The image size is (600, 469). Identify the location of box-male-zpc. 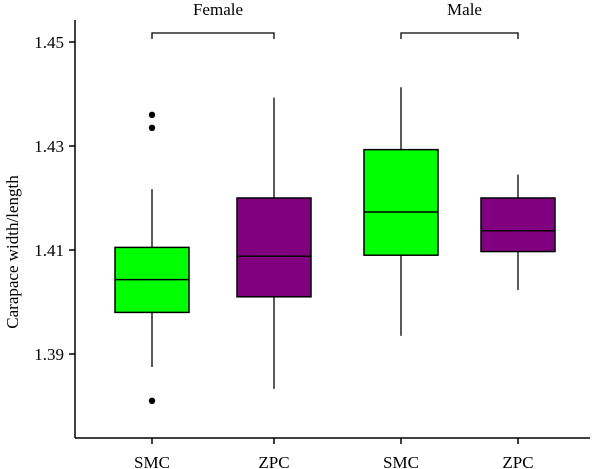
(518, 232).